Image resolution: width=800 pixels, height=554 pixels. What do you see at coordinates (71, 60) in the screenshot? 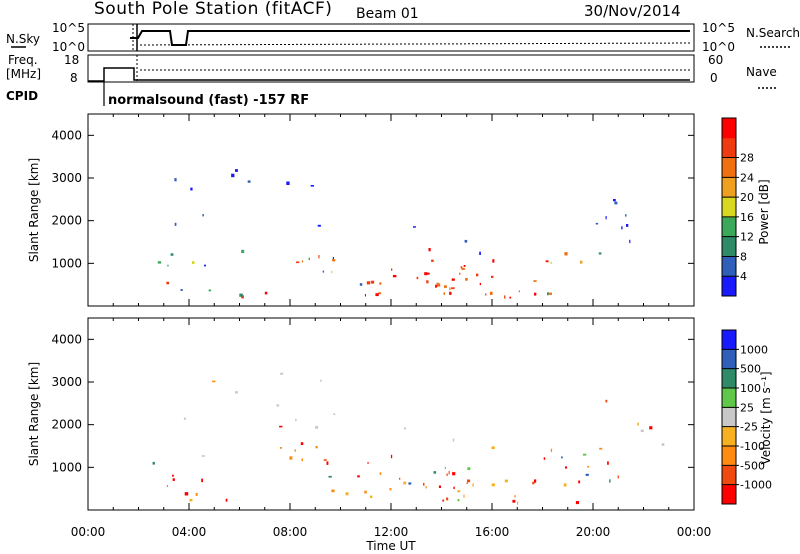
I see `freq-left-tick-top: 18` at bounding box center [71, 60].